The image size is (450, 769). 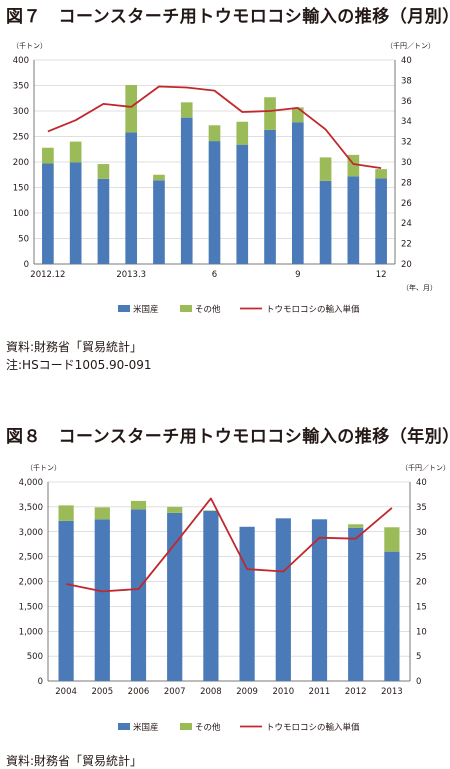 I want to click on right-axis-tick-label: 20, so click(x=421, y=583).